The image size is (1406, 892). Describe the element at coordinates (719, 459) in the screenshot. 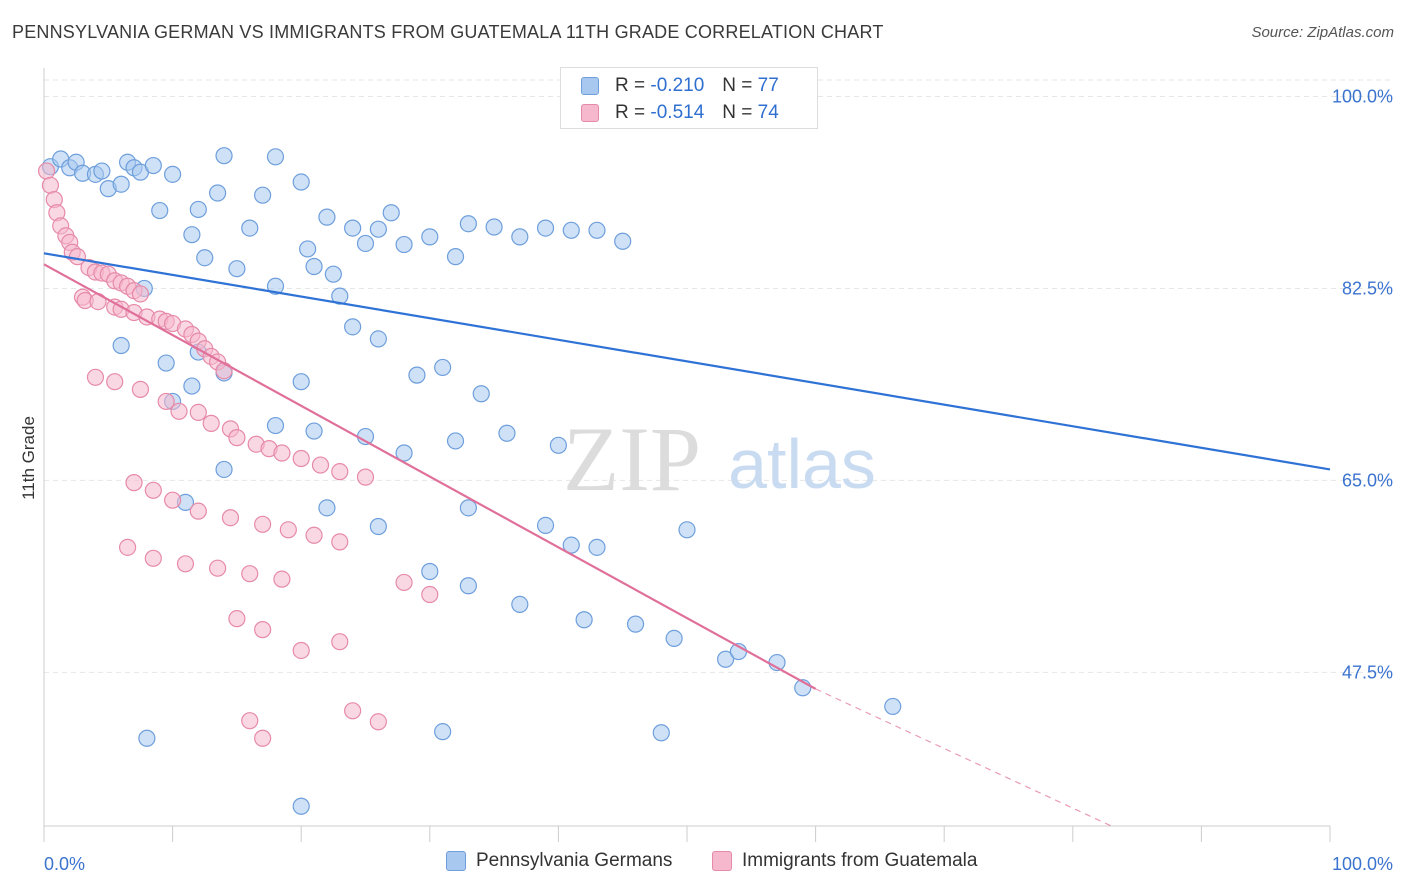

I see `watermark: ZIP atlas` at that location.